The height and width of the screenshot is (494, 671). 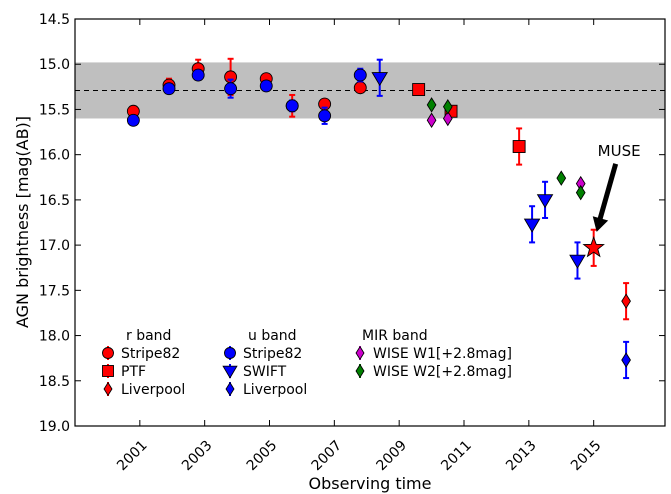 I want to click on y-tick-label: 16.0, so click(x=54, y=156).